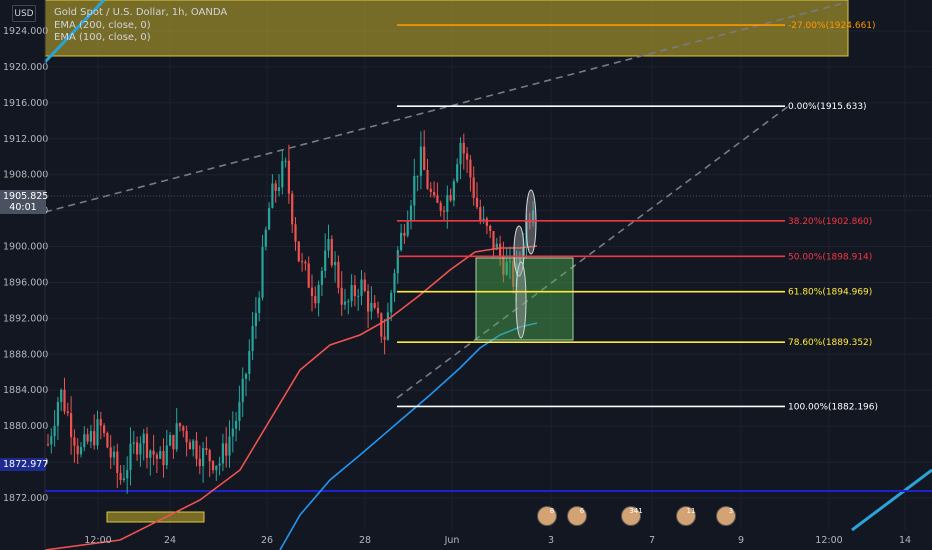 Image resolution: width=932 pixels, height=550 pixels. What do you see at coordinates (25, 67) in the screenshot?
I see `price-tick-label: 1920.000` at bounding box center [25, 67].